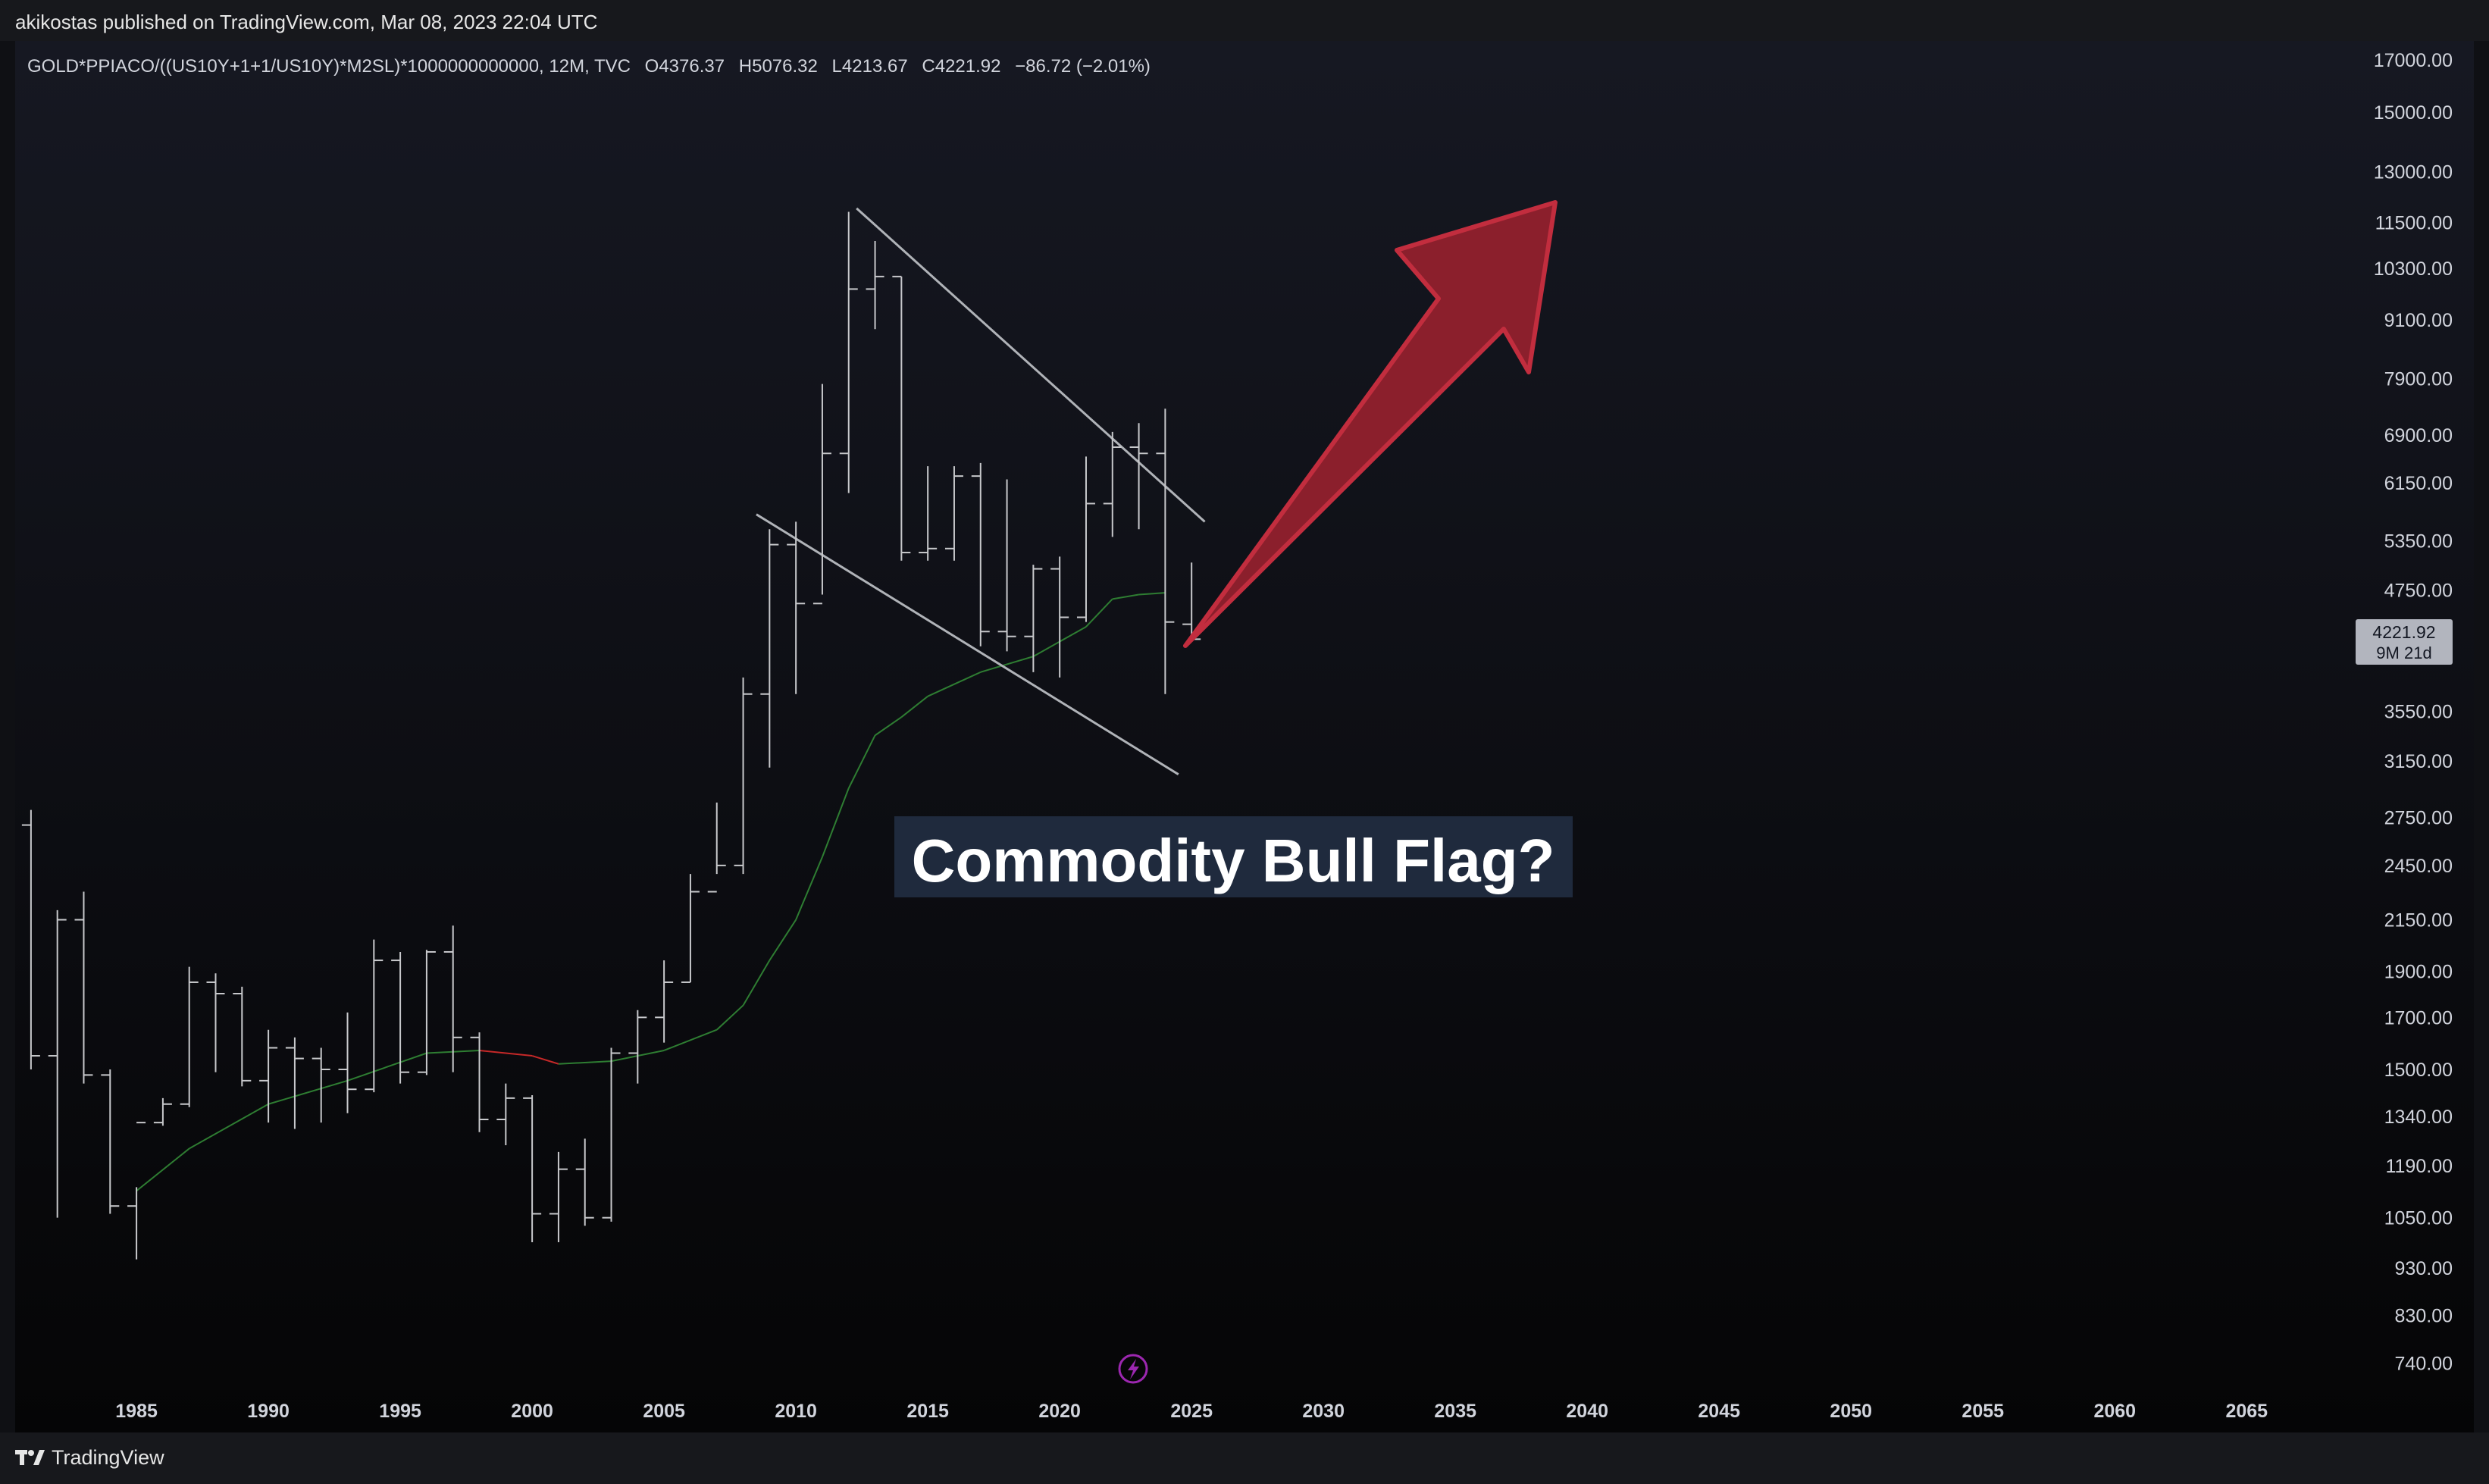 Image resolution: width=2489 pixels, height=1484 pixels. What do you see at coordinates (745, 67) in the screenshot?
I see `legend-high-label: H` at bounding box center [745, 67].